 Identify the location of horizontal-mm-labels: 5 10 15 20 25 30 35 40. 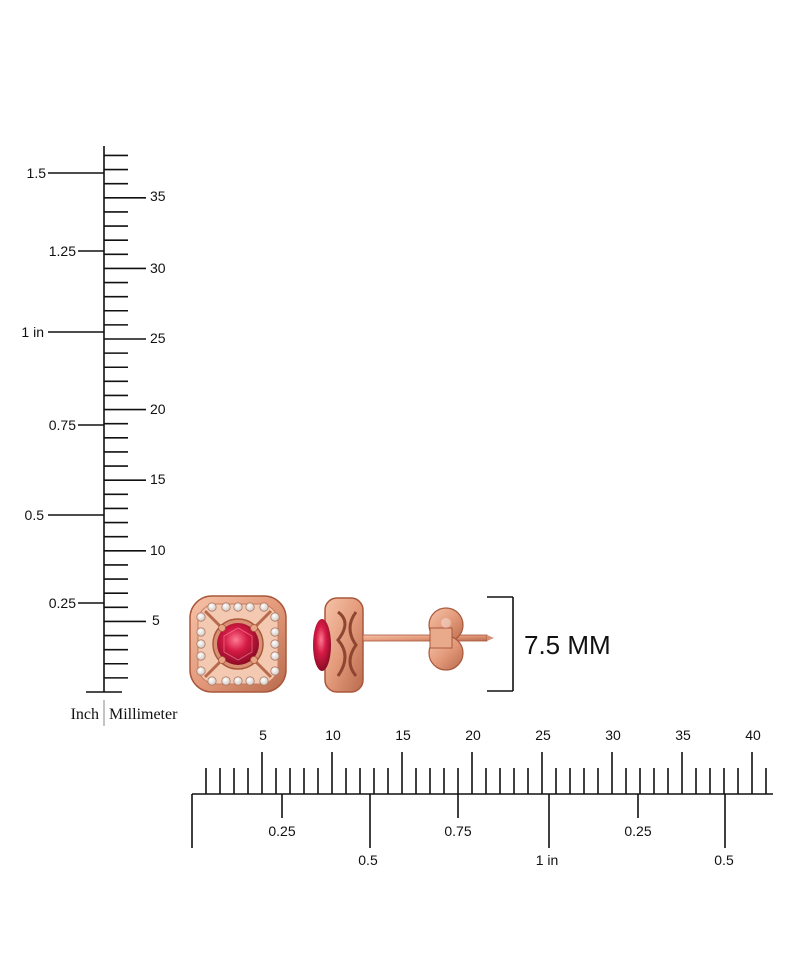
(510, 735).